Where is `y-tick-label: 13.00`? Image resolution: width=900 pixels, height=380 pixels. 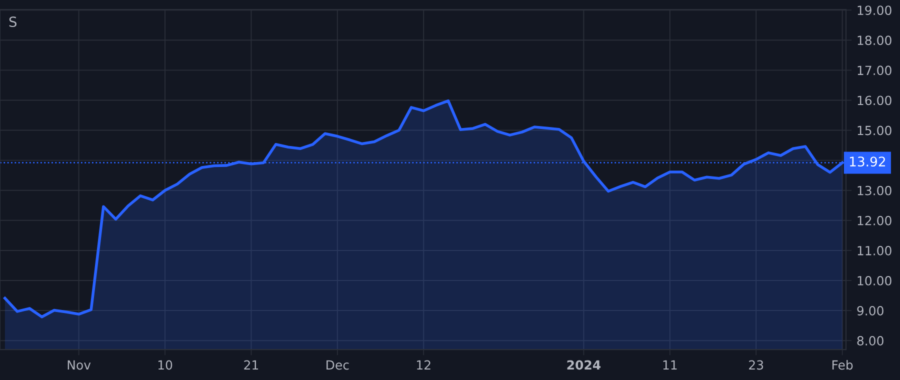
y-tick-label: 13.00 is located at coordinates (875, 191).